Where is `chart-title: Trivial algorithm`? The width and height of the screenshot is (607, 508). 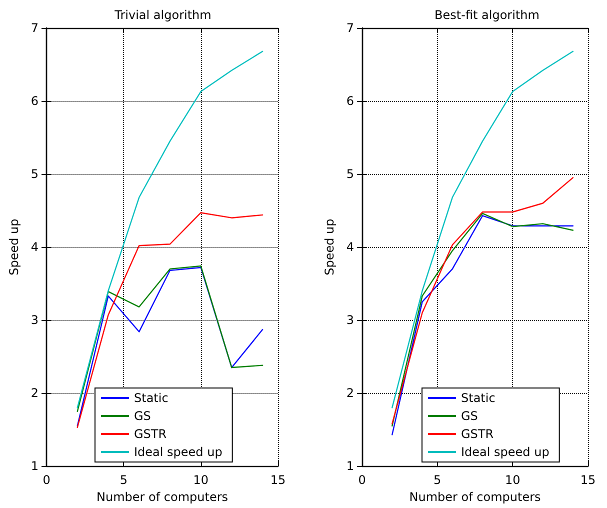
chart-title: Trivial algorithm is located at coordinates (163, 15).